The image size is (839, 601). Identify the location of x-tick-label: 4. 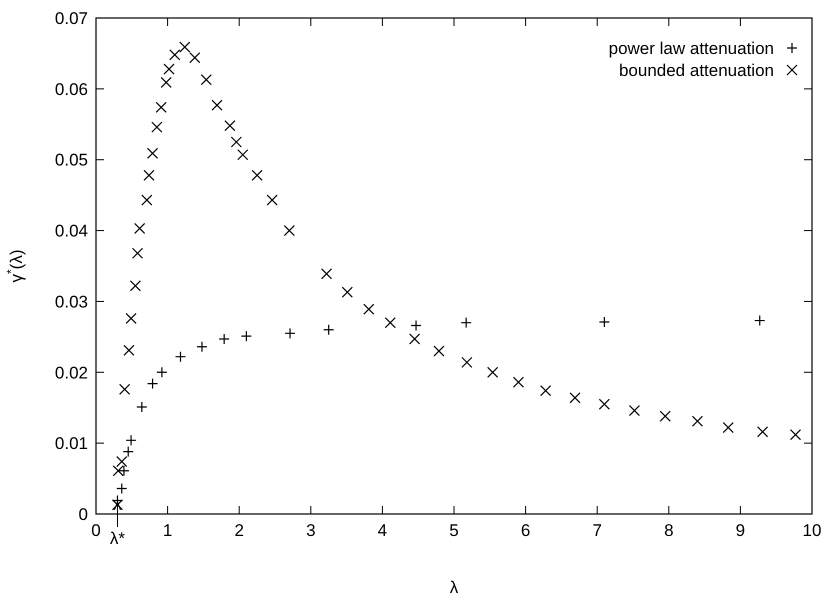
(383, 530).